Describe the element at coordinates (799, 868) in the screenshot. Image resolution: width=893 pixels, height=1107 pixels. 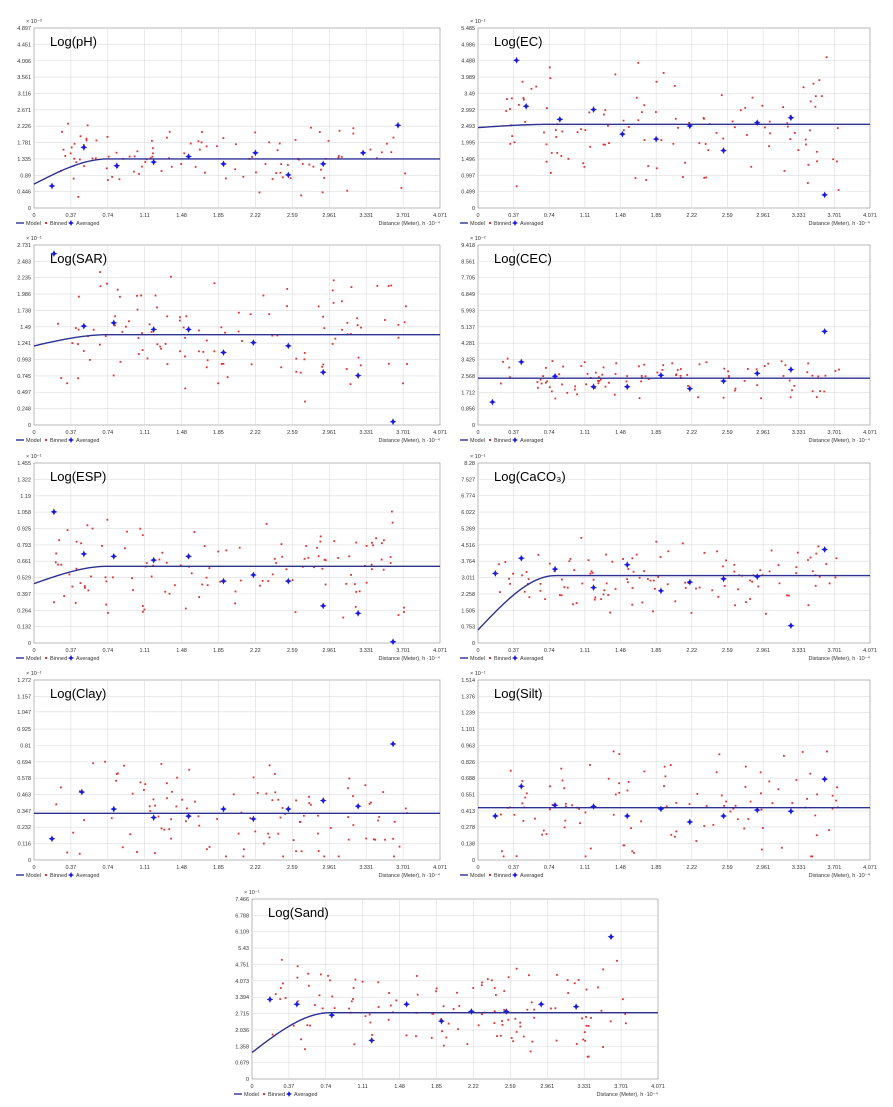
I see `x-tick-label: 3.331` at that location.